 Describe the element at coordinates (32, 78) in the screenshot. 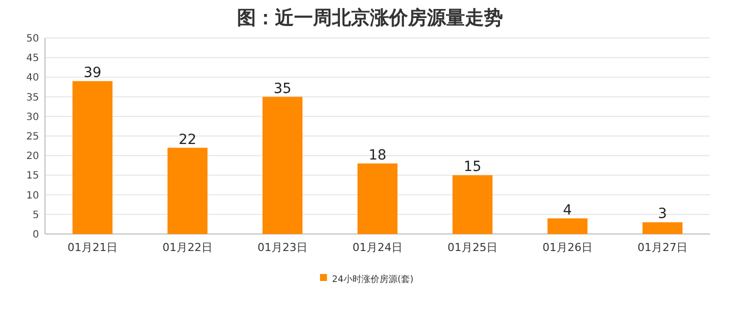

I see `y-tick-label: 40` at that location.